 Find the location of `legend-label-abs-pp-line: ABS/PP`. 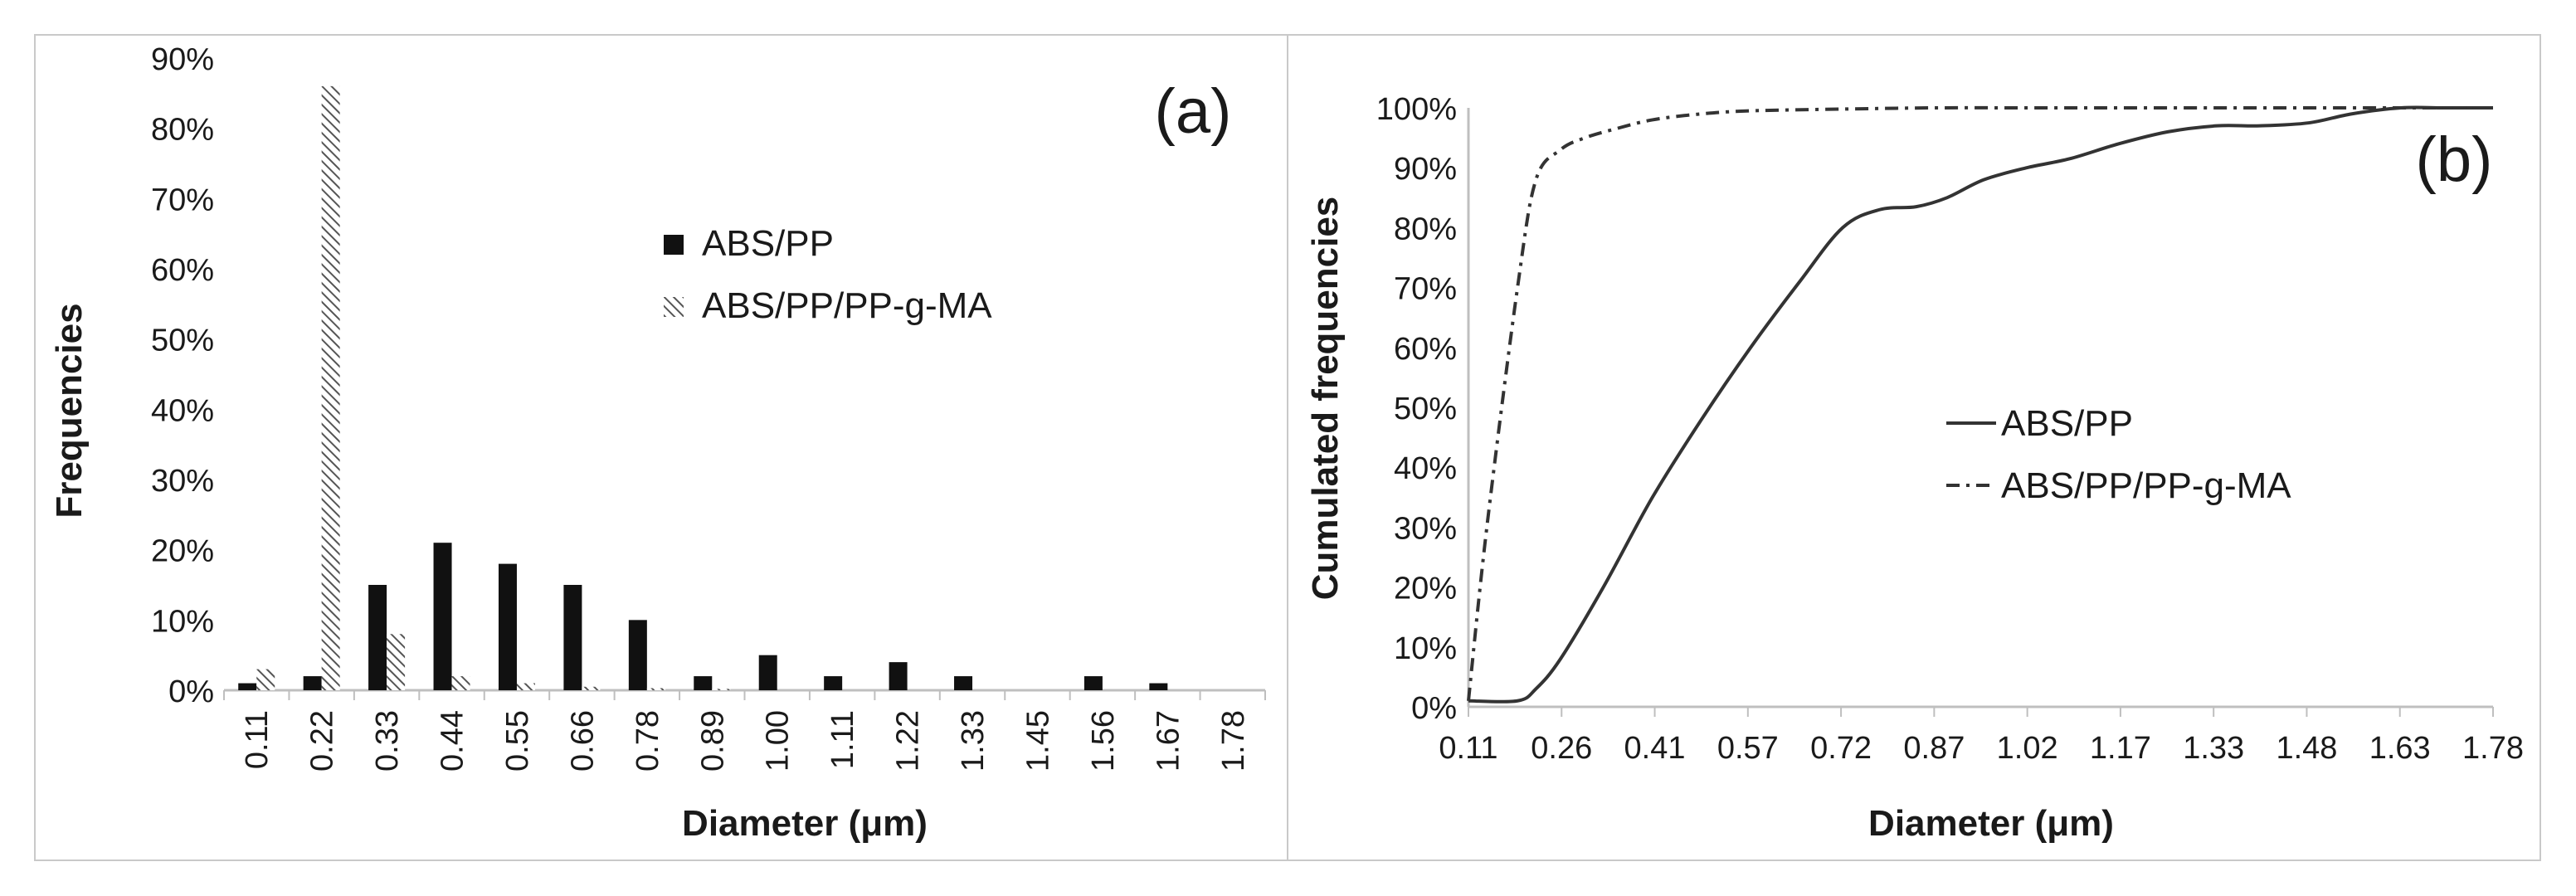

legend-label-abs-pp-line: ABS/PP is located at coordinates (2067, 423).